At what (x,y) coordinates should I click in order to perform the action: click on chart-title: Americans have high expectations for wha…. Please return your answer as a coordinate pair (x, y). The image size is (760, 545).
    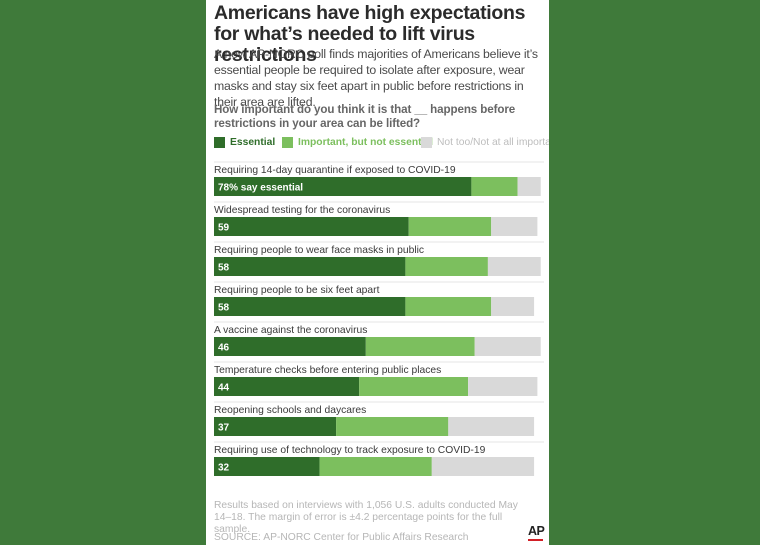
    Looking at the image, I should click on (370, 34).